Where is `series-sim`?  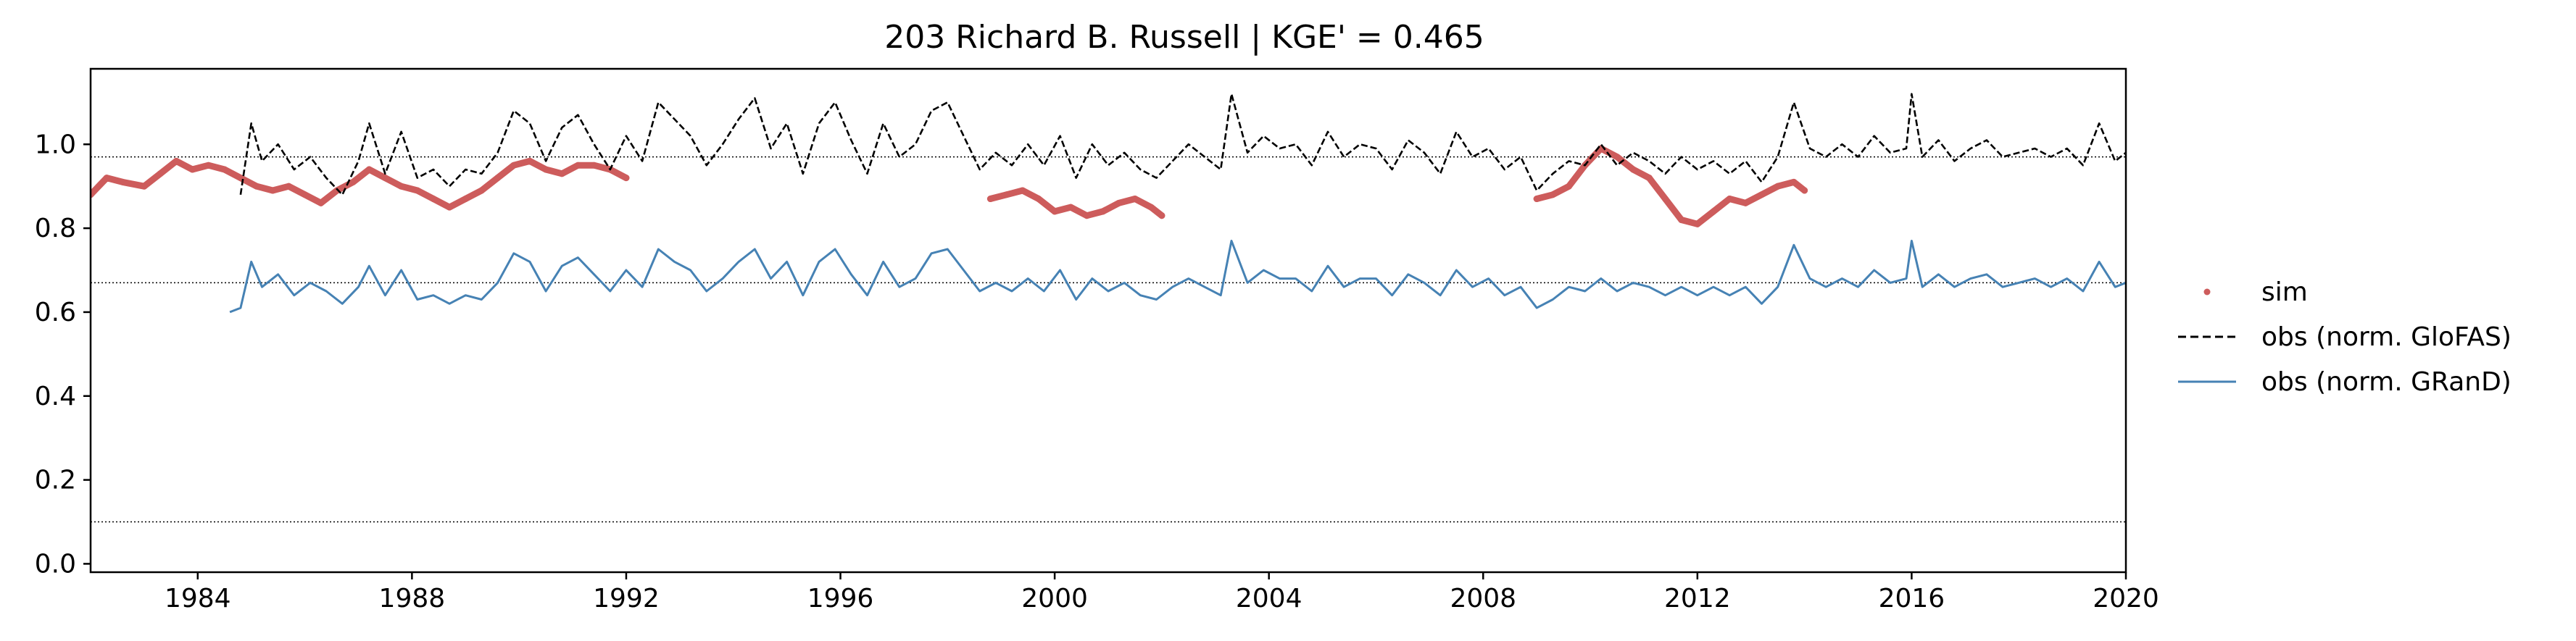 series-sim is located at coordinates (949, 186).